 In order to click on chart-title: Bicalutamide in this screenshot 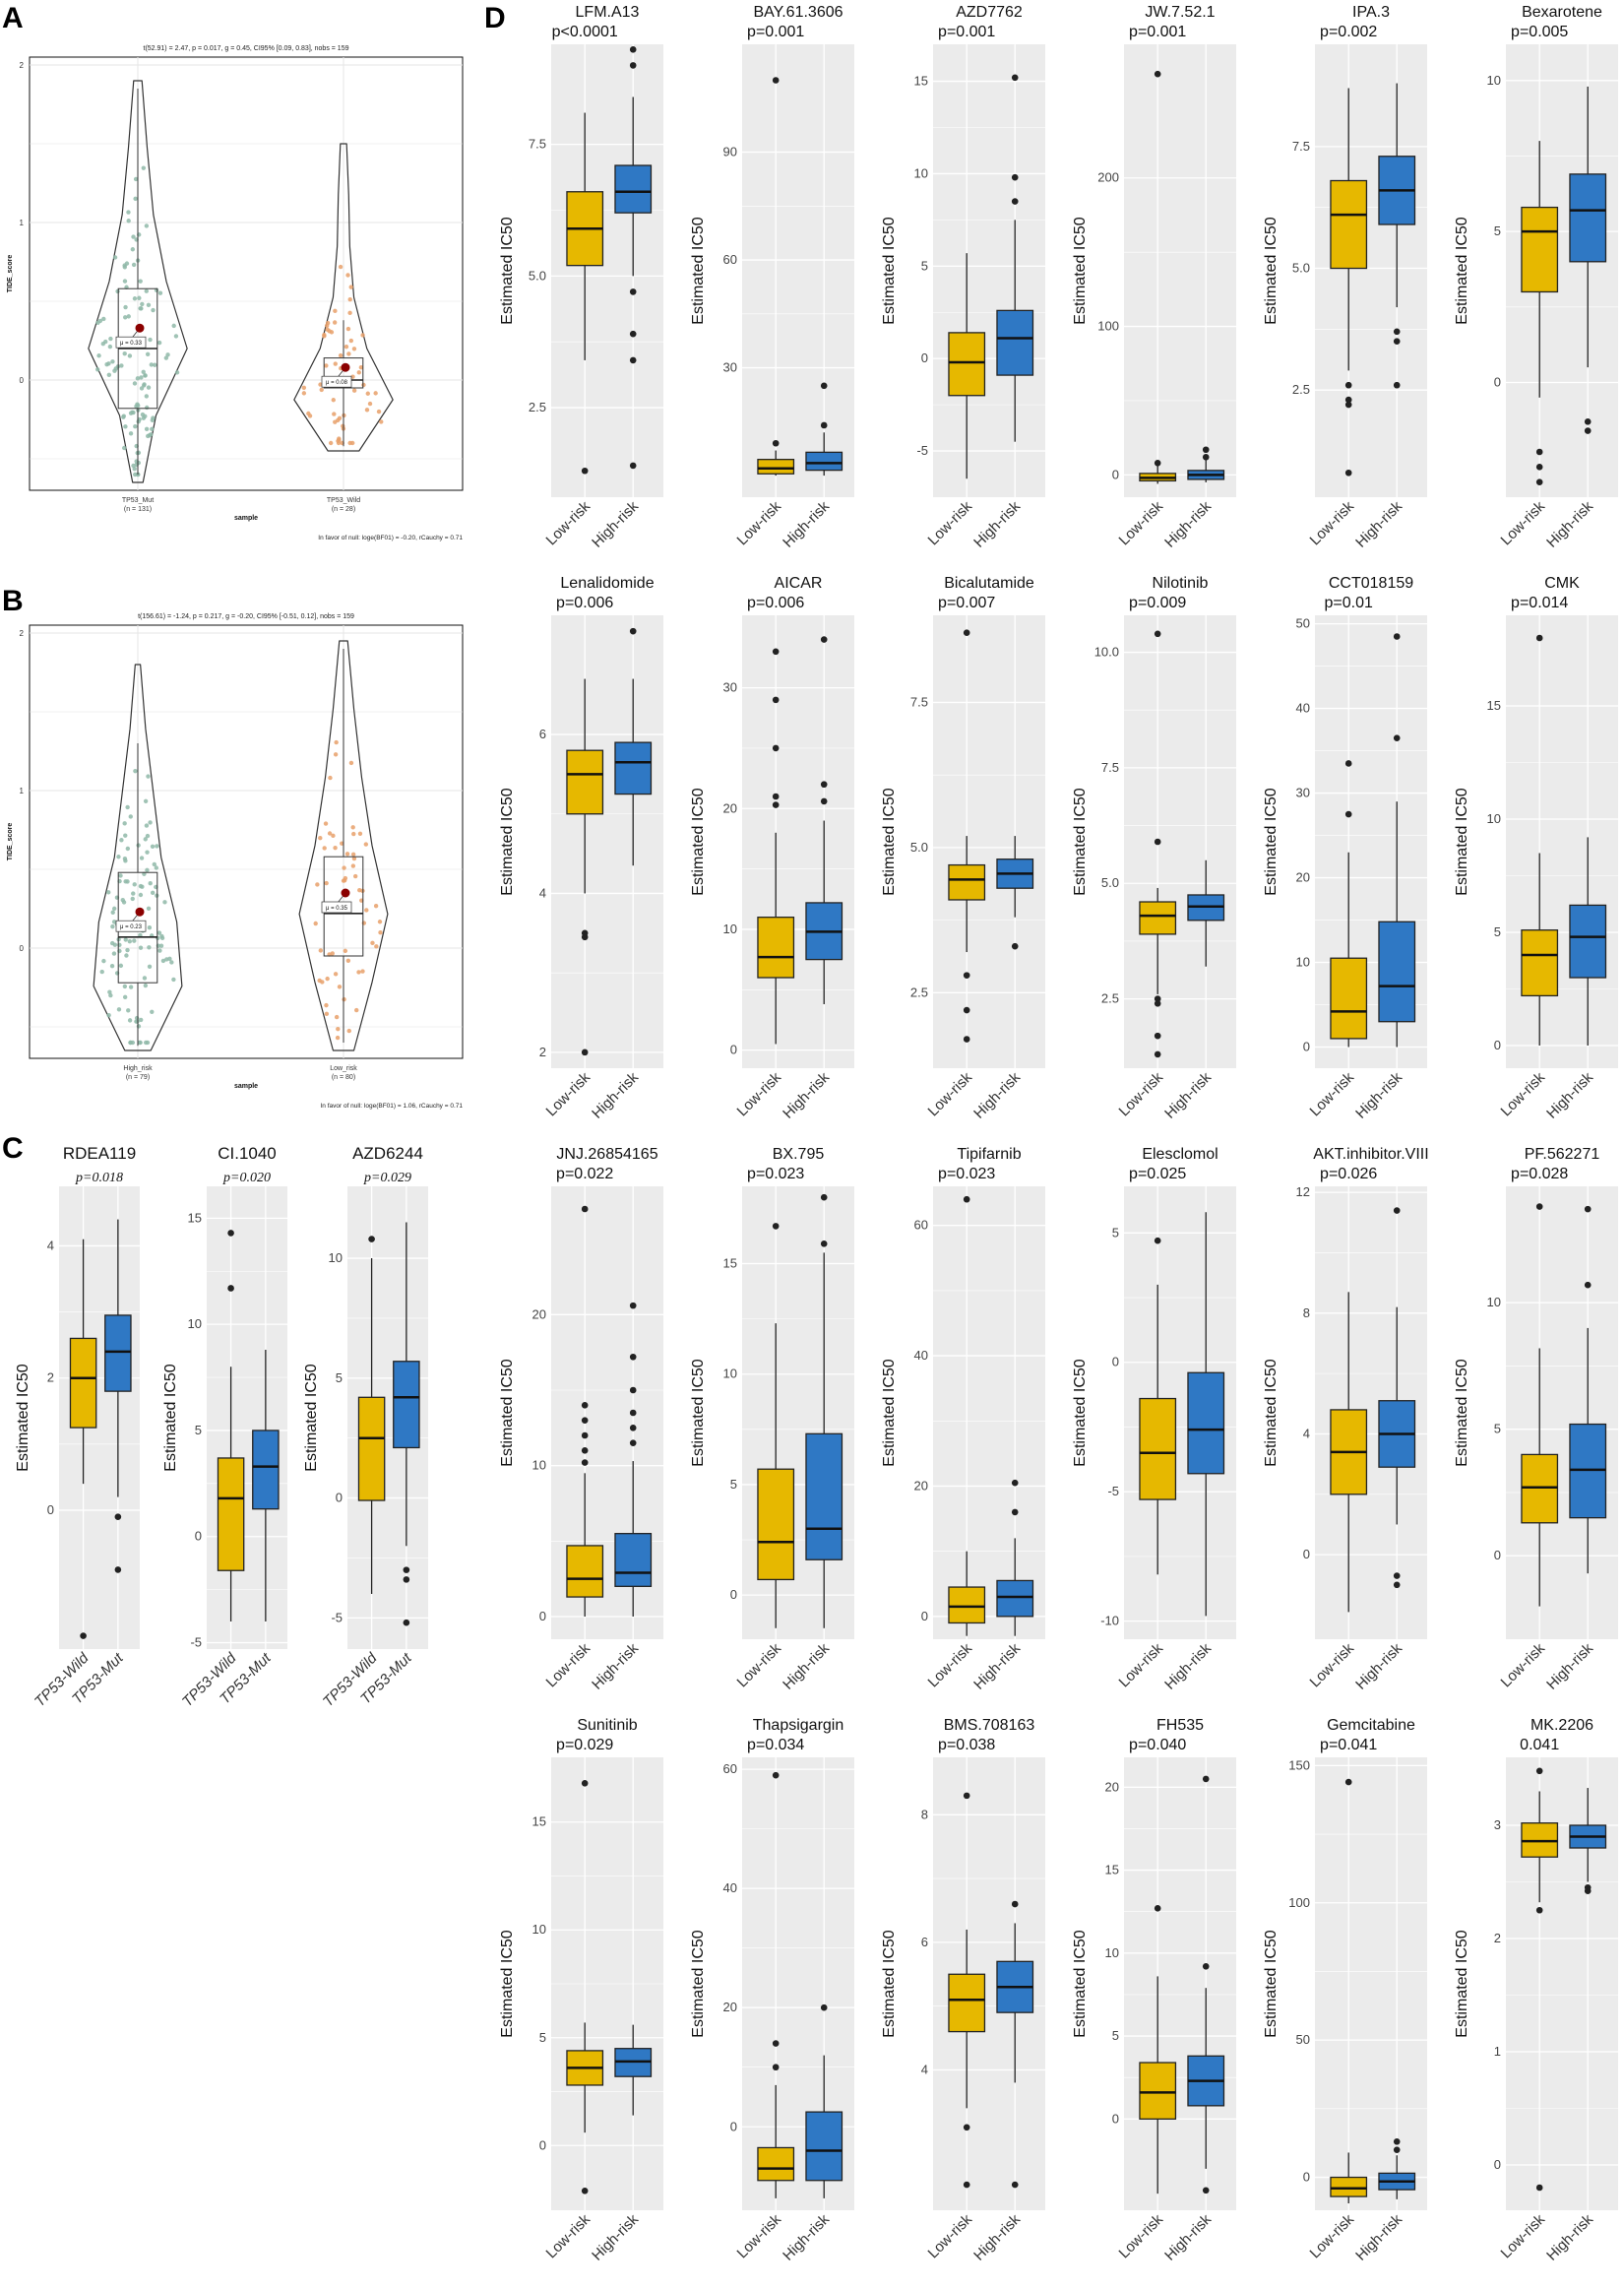, I will do `click(989, 583)`.